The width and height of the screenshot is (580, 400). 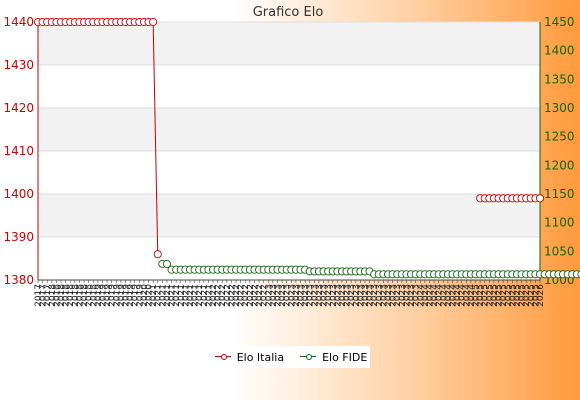 What do you see at coordinates (559, 251) in the screenshot?
I see `y-right-tick-label: 1050` at bounding box center [559, 251].